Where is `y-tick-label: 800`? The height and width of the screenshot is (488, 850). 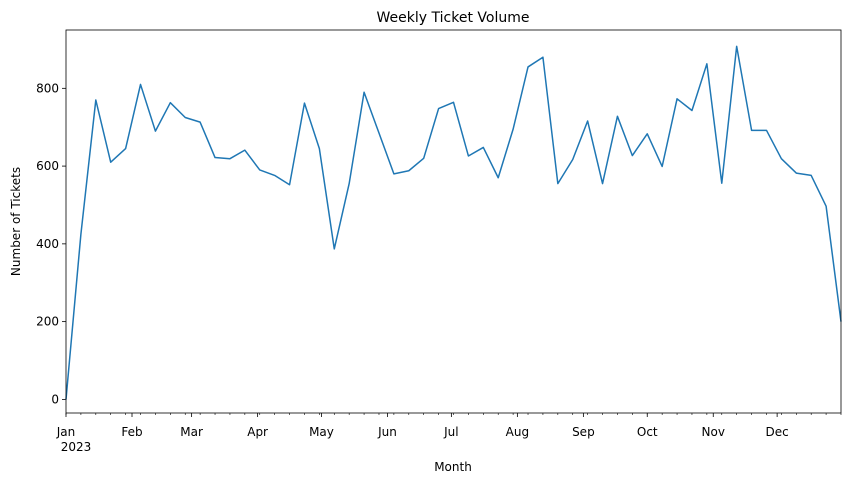
y-tick-label: 800 is located at coordinates (47, 88).